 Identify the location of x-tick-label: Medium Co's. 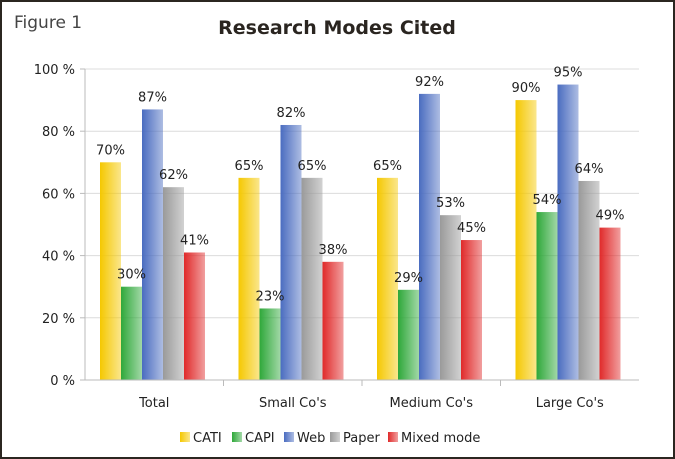
(432, 403).